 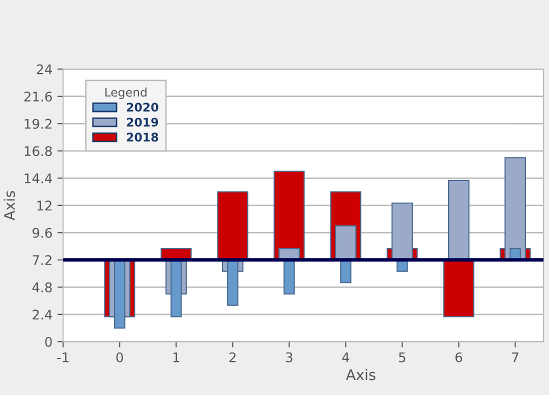 What do you see at coordinates (142, 122) in the screenshot?
I see `legend-label: 2019` at bounding box center [142, 122].